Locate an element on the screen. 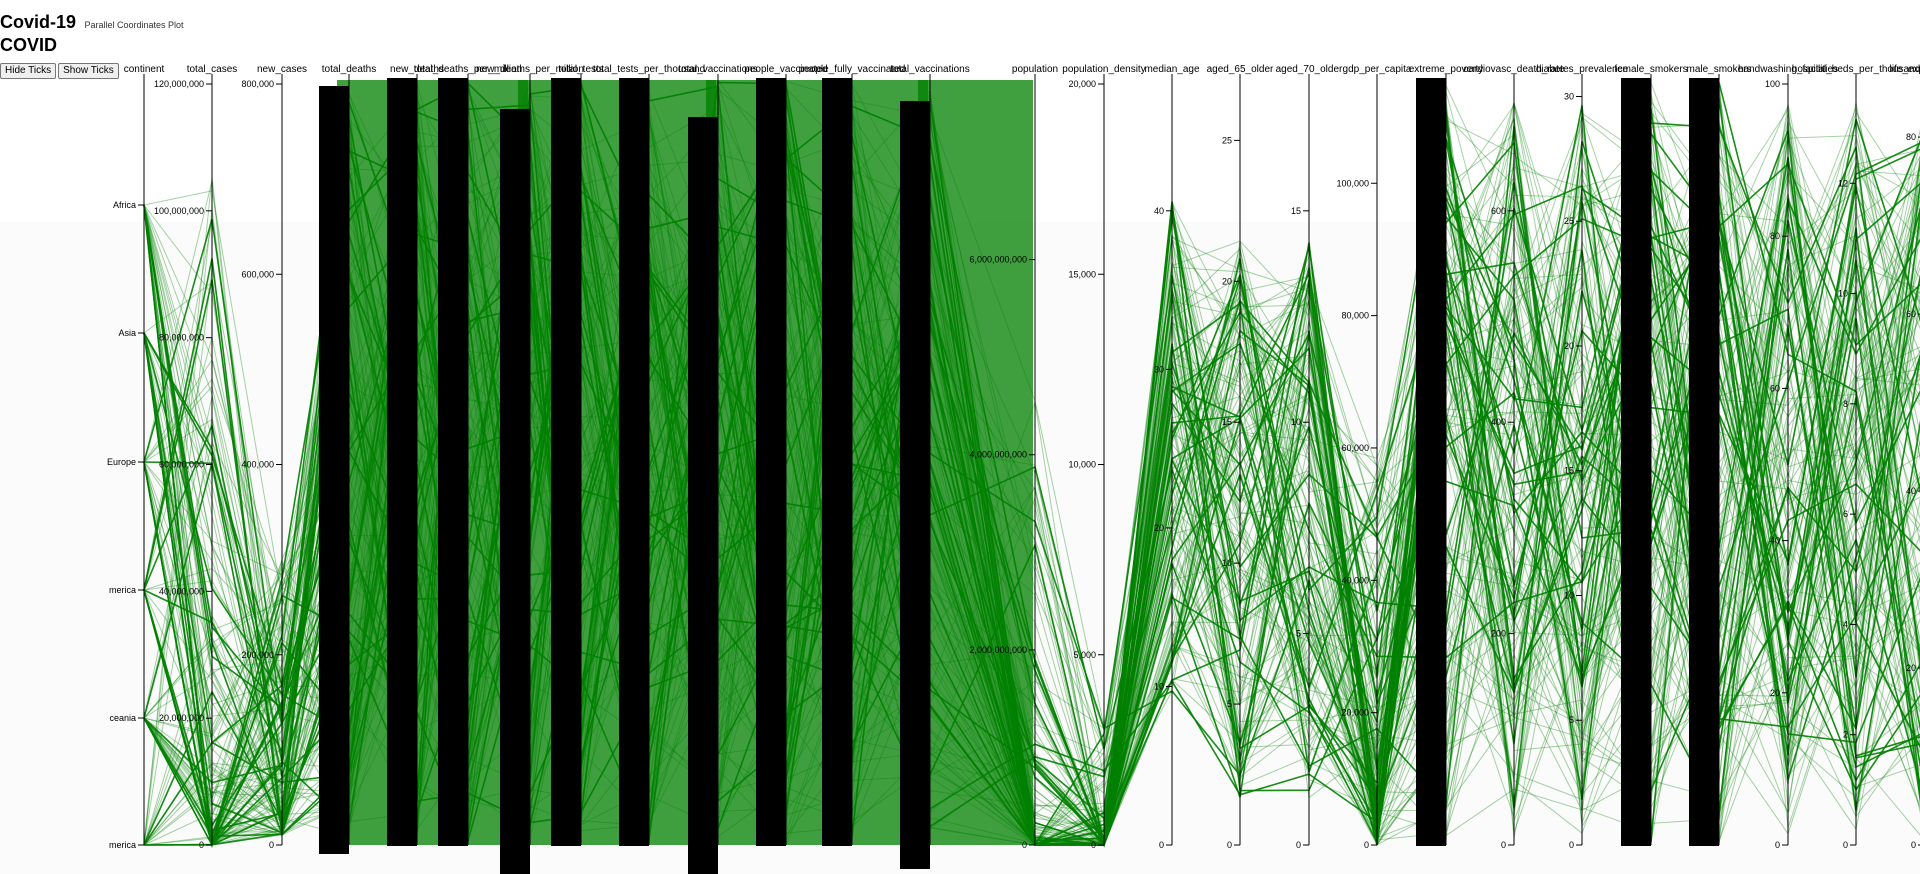 This screenshot has height=874, width=1920. axis-title-new_deaths: new_deaths is located at coordinates (417, 69).